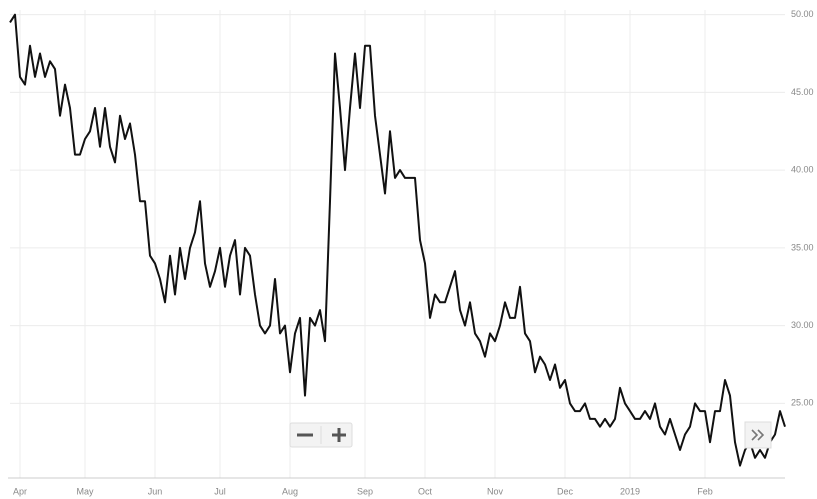 Image resolution: width=817 pixels, height=499 pixels. Describe the element at coordinates (565, 491) in the screenshot. I see `x-tick-label: Dec` at that location.